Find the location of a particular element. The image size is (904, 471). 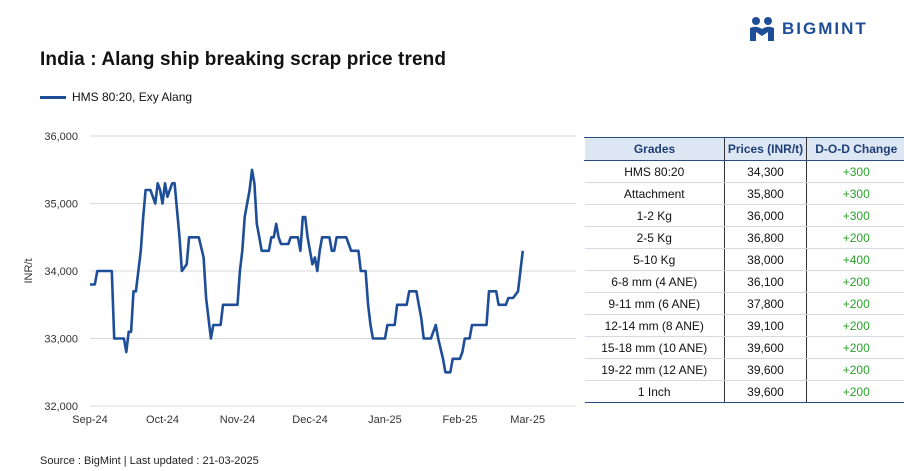

table-row: 9-11 mm (6 ANE) 37,800 +200 is located at coordinates (744, 303).